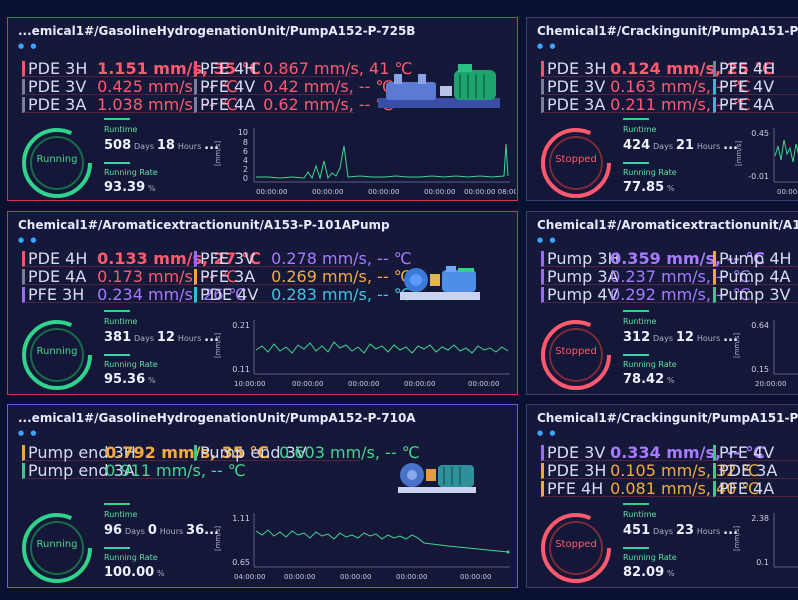  Describe the element at coordinates (637, 145) in the screenshot. I see `runtime-days: 424` at that location.